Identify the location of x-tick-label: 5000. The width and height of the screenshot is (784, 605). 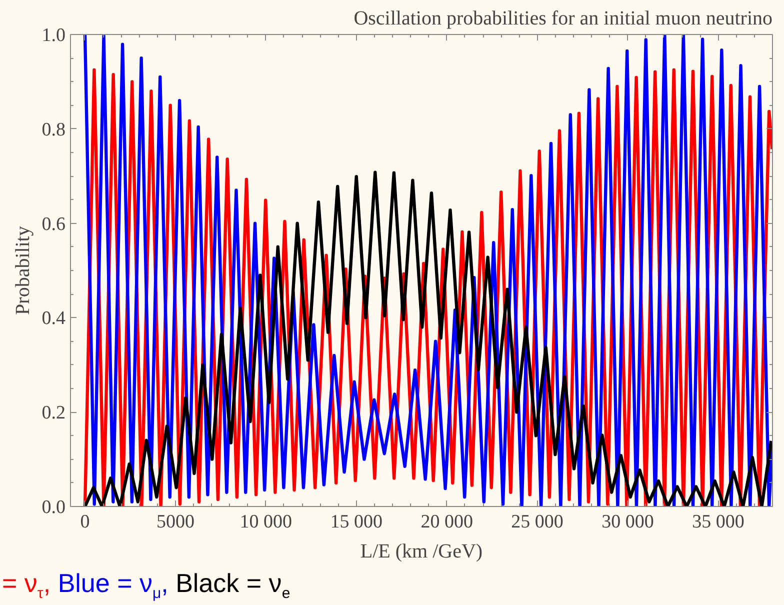
(175, 522).